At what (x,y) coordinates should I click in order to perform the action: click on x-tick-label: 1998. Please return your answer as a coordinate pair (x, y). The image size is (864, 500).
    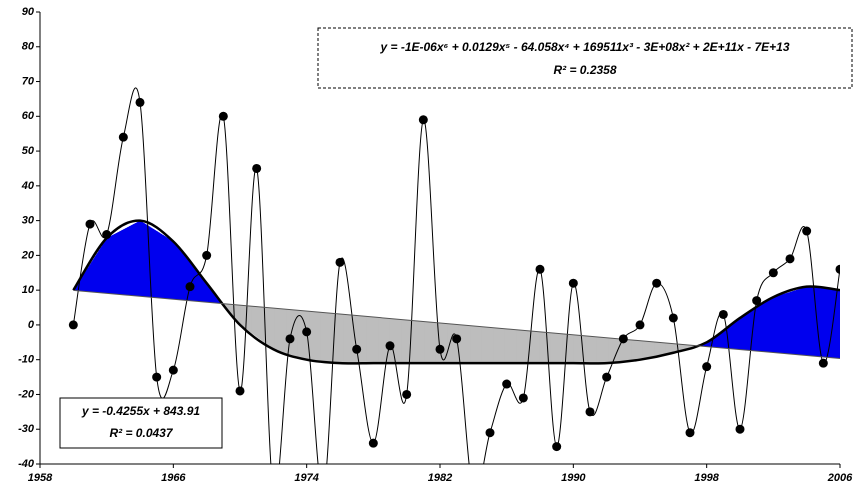
    Looking at the image, I should click on (706, 478).